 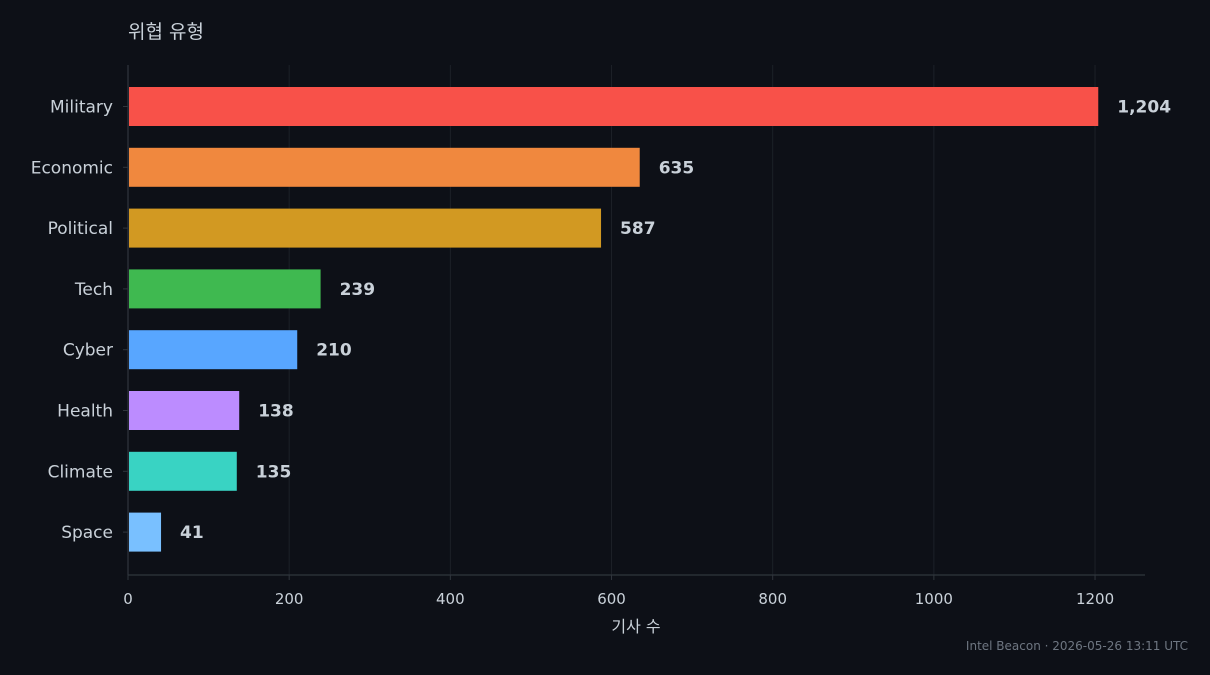 What do you see at coordinates (1095, 599) in the screenshot?
I see `x-tick-label: 1200` at bounding box center [1095, 599].